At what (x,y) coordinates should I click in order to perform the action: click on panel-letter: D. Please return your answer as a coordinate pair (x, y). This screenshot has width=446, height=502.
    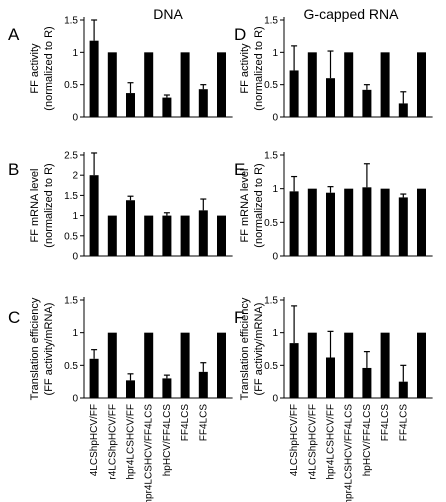
    Looking at the image, I should click on (240, 34).